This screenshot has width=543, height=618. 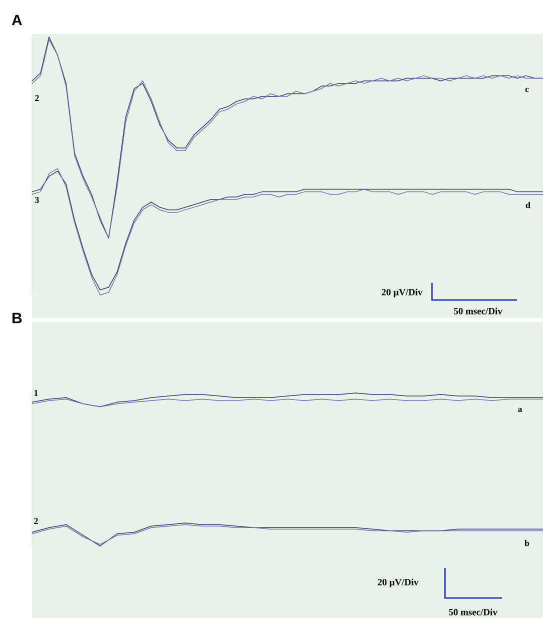 I want to click on text: 20 µV/Div, so click(x=398, y=583).